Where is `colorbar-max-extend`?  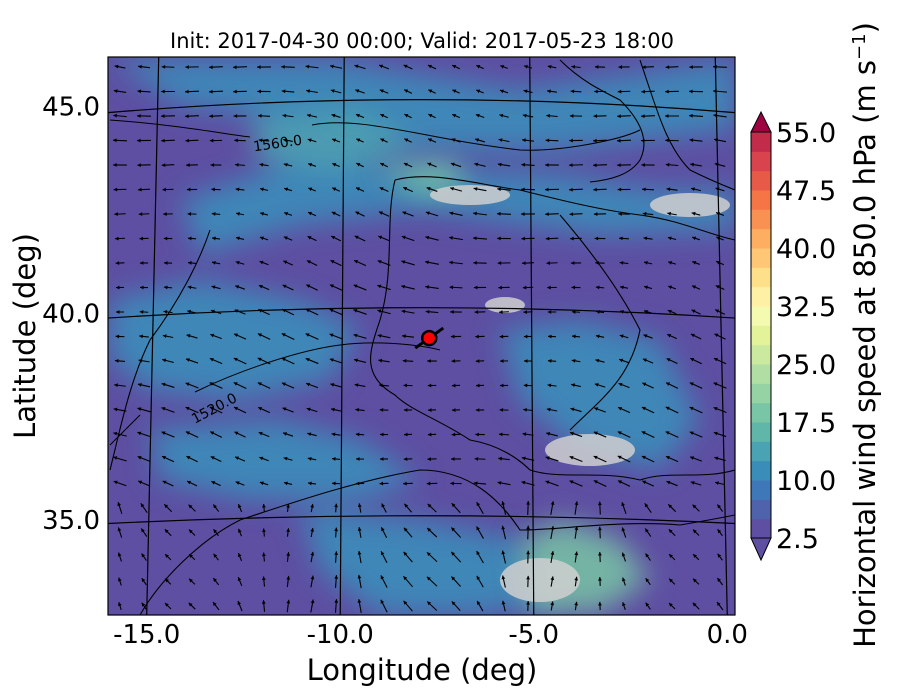
colorbar-max-extend is located at coordinates (761, 121).